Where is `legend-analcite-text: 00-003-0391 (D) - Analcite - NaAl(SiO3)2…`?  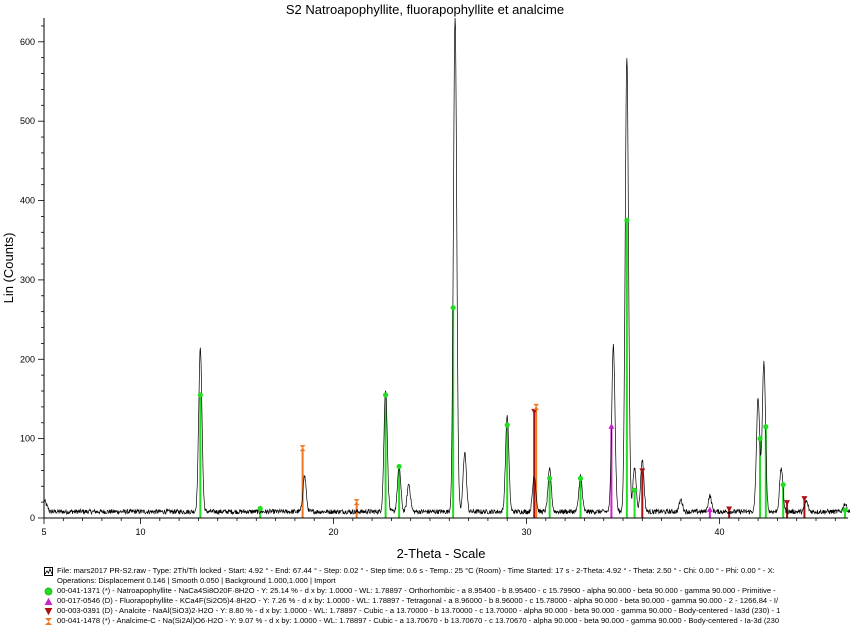
legend-analcite-text: 00-003-0391 (D) - Analcite - NaAl(SiO3)2… is located at coordinates (419, 610).